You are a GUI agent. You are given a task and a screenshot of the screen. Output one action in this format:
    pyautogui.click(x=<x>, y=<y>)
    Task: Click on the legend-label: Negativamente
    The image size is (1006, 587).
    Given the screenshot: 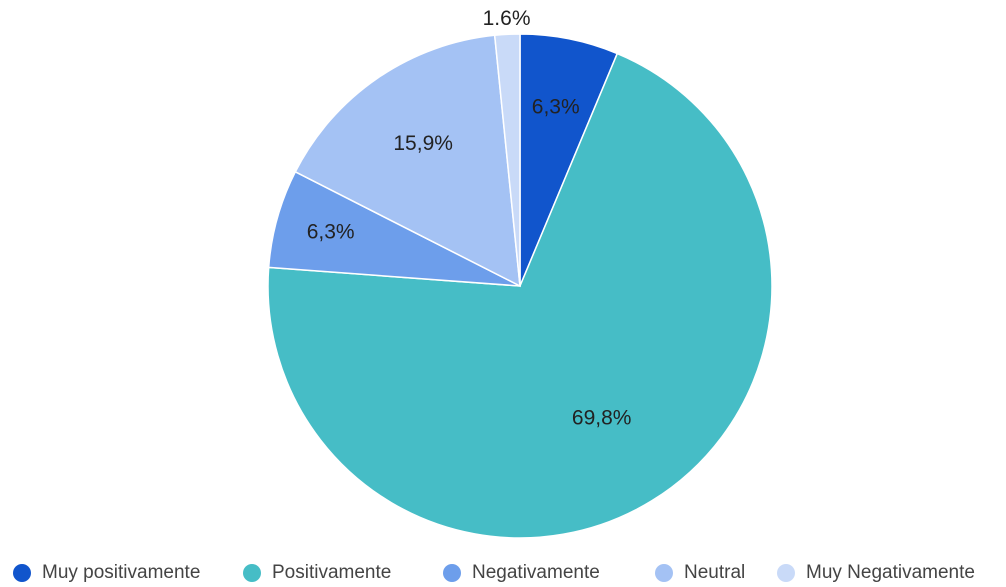 What is the action you would take?
    pyautogui.click(x=536, y=572)
    